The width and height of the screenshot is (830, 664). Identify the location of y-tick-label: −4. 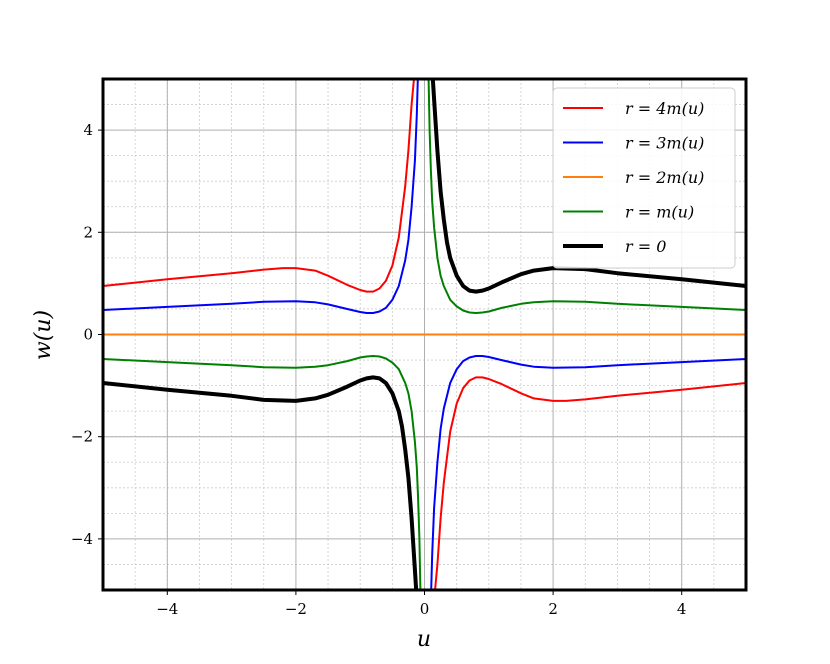
(82, 539).